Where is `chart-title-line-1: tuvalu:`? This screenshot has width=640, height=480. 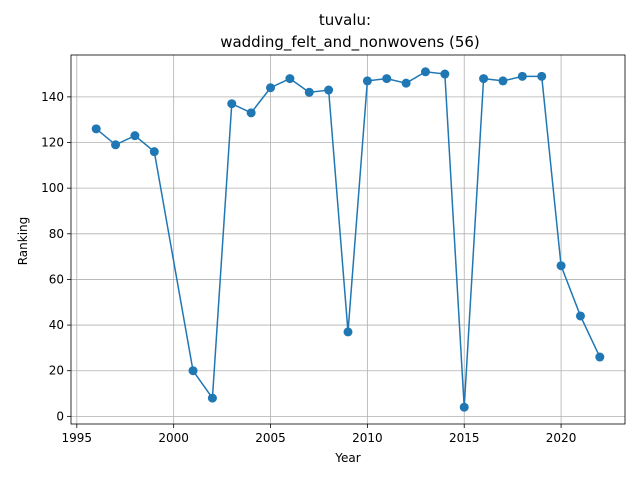
chart-title-line-1: tuvalu: is located at coordinates (345, 20).